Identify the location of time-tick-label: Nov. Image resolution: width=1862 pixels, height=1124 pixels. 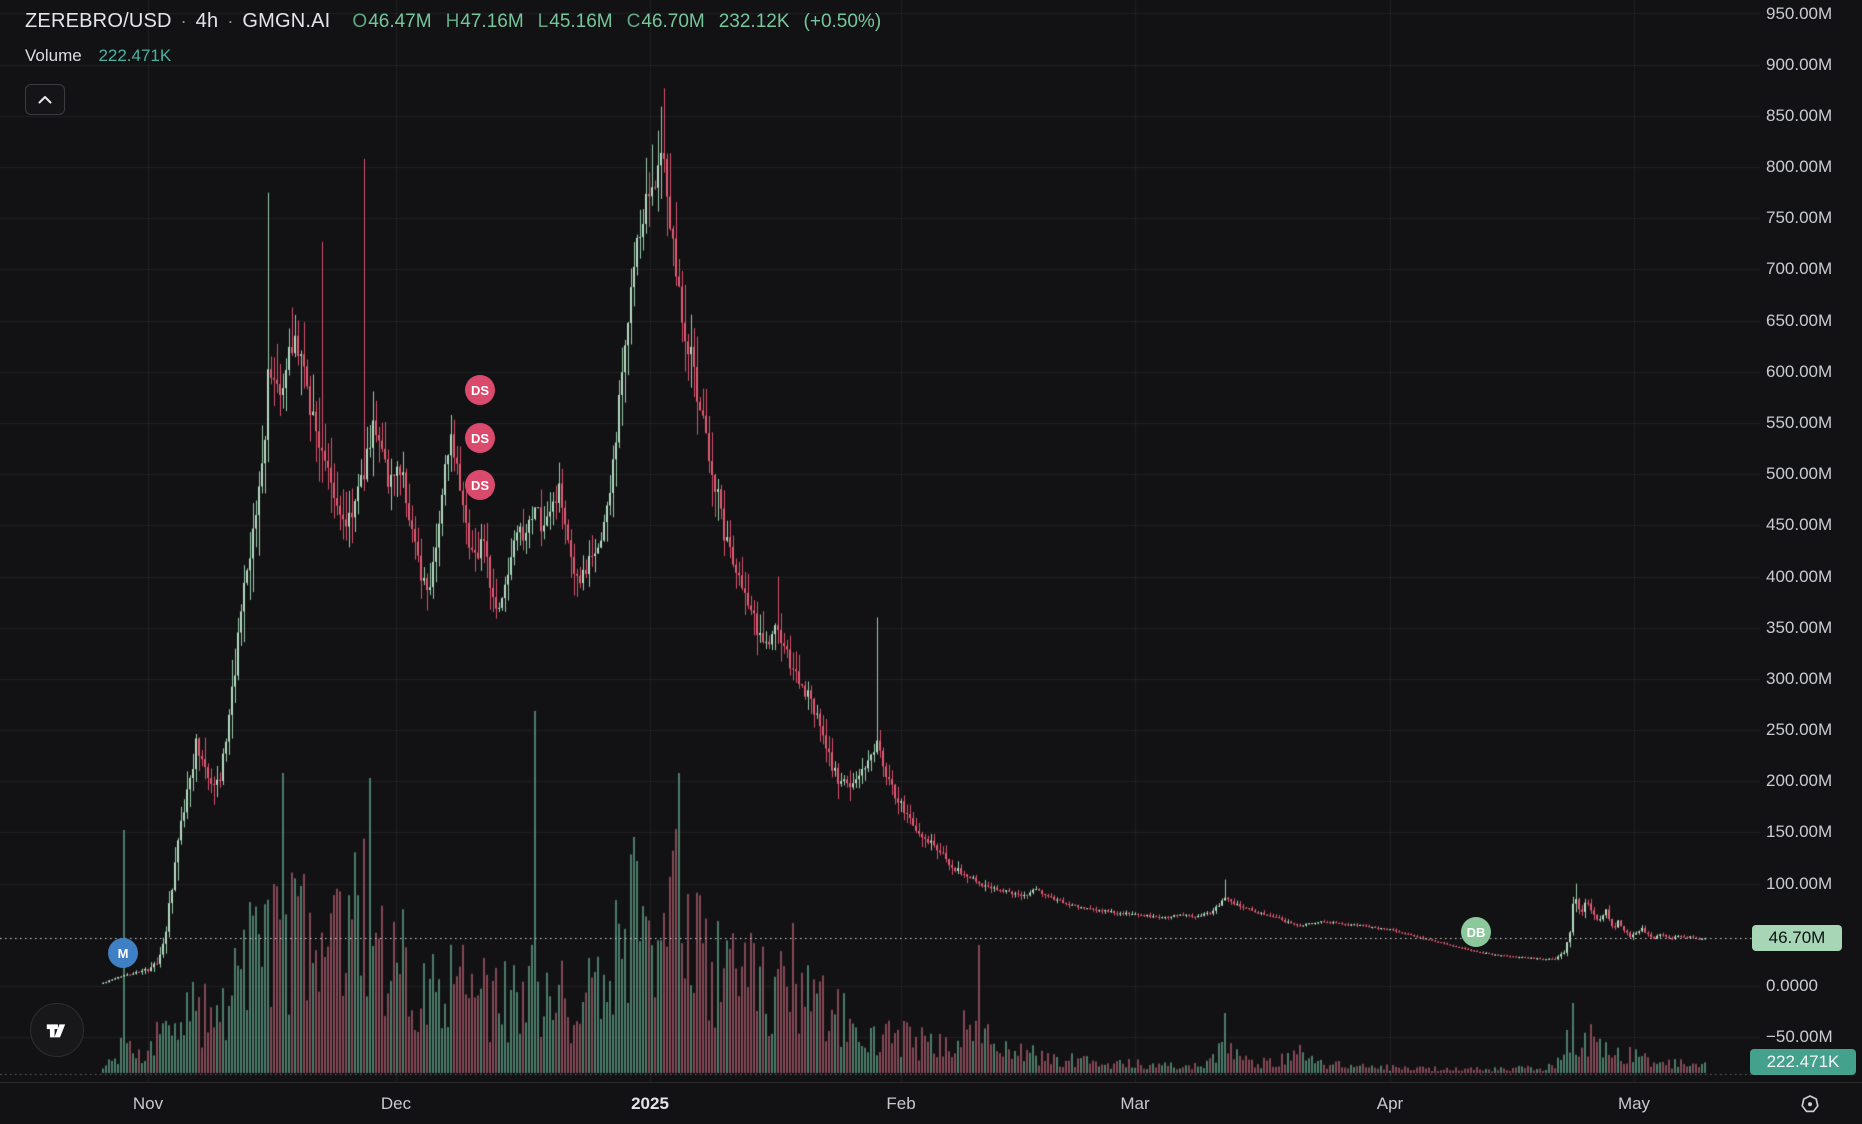
(148, 1103).